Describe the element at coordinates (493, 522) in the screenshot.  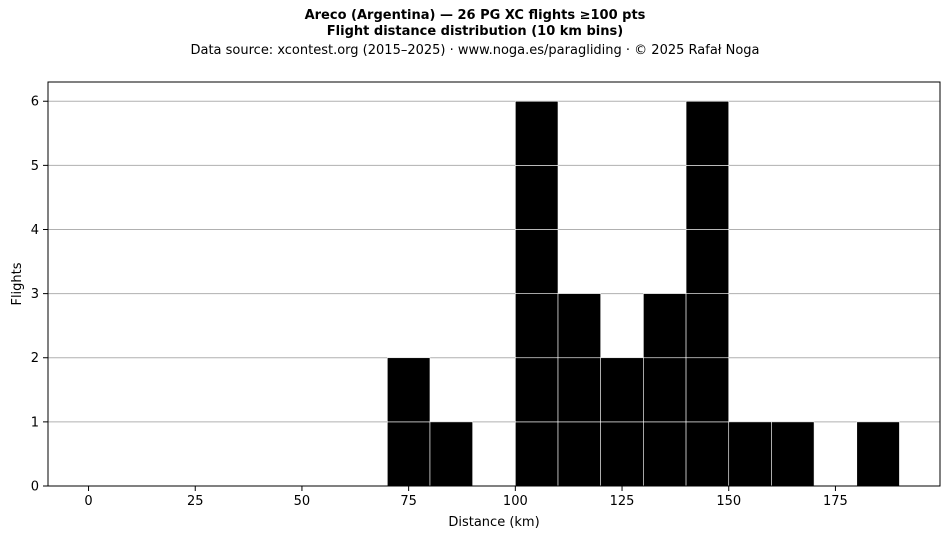
I see `x-axis-label: Distance (km)` at that location.